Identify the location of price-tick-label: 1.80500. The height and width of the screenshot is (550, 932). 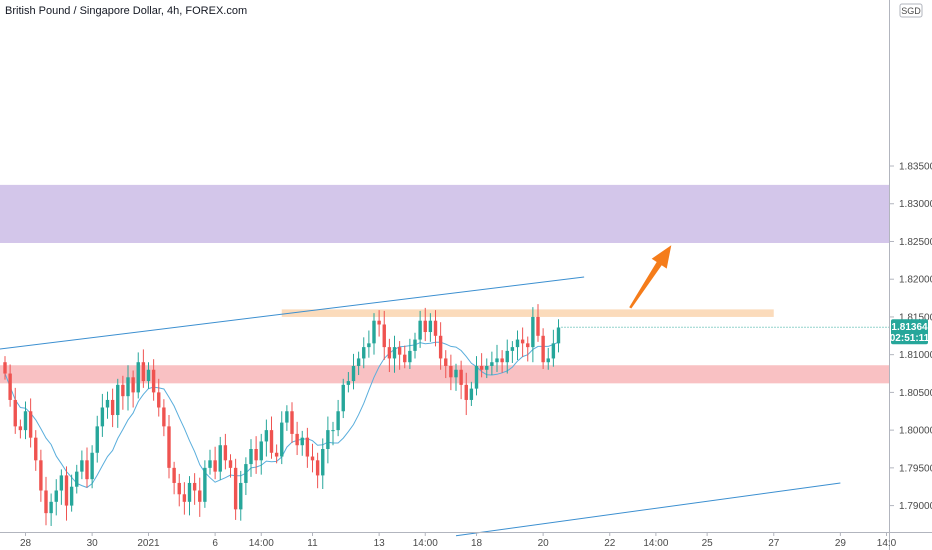
(915, 393).